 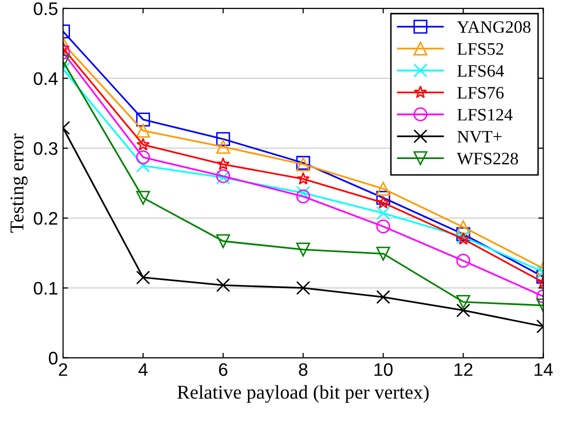 I want to click on x-tick-label: 4, so click(x=143, y=369).